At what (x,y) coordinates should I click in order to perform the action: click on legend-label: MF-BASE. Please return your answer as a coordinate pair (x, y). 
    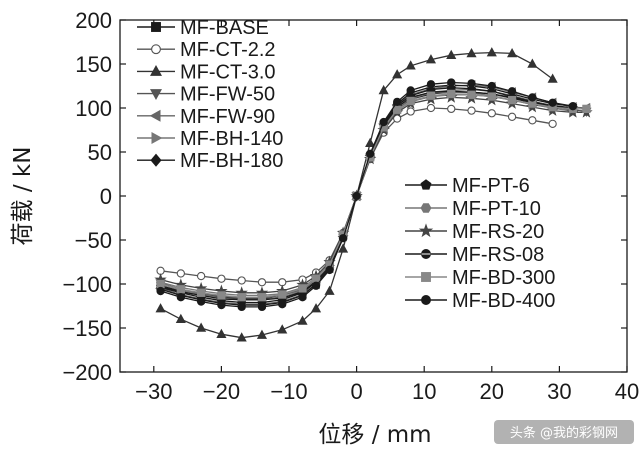
    Looking at the image, I should click on (224, 28).